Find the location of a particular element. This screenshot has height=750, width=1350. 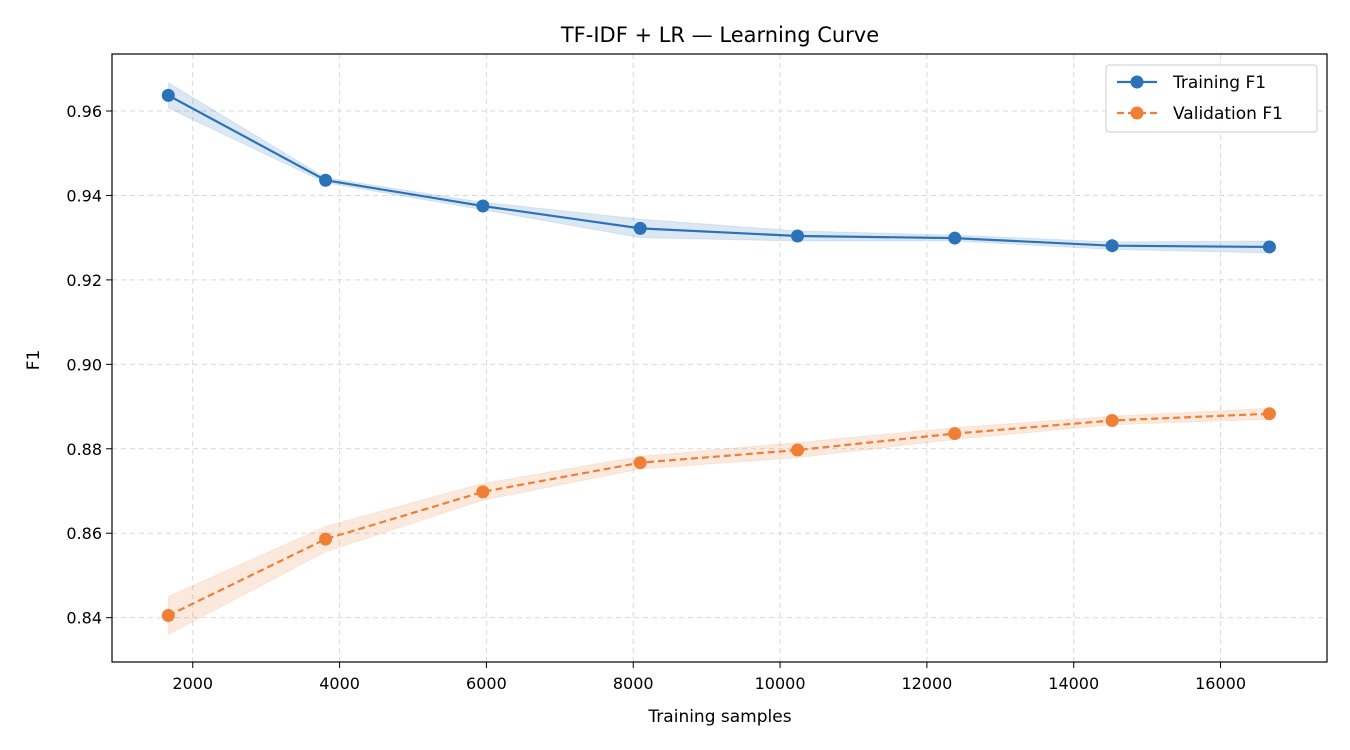

x-tick-label: 12000 is located at coordinates (926, 683).